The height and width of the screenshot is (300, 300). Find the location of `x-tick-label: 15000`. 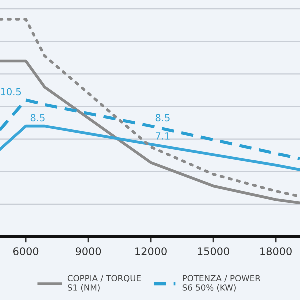

x-tick-label: 15000 is located at coordinates (214, 252).